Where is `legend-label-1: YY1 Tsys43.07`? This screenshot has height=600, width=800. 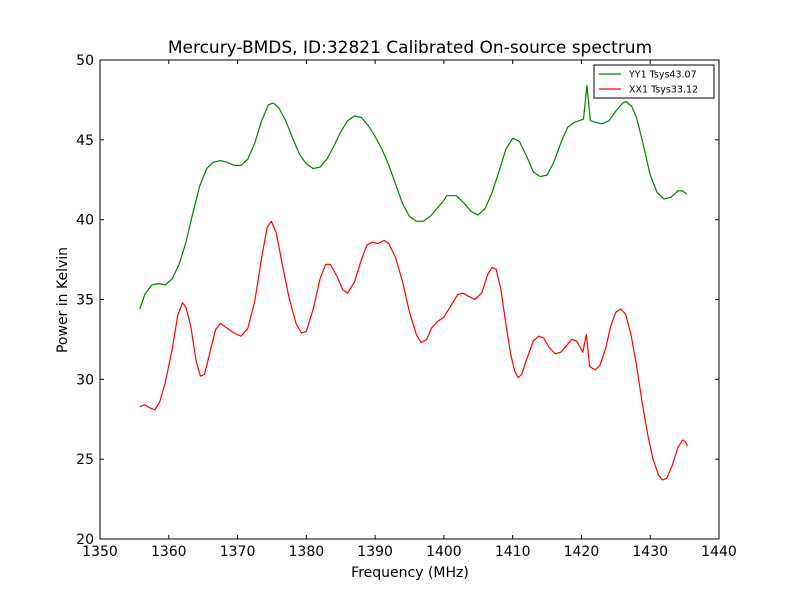
legend-label-1: YY1 Tsys43.07 is located at coordinates (662, 75).